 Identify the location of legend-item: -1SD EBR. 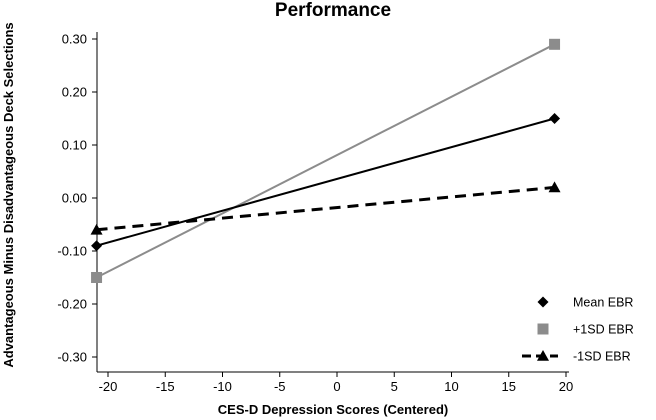
(576, 357).